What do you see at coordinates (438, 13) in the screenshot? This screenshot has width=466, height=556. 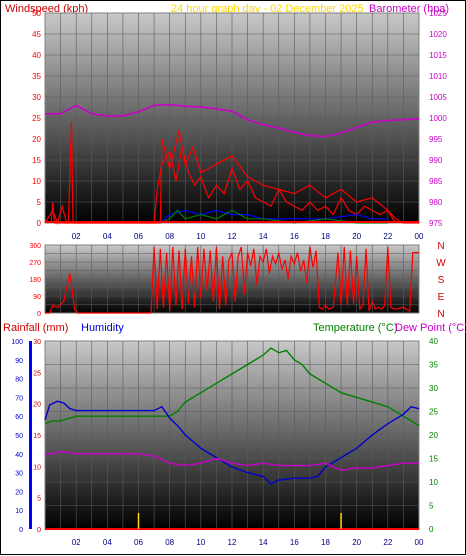 I see `baro-y-tick: 1025` at bounding box center [438, 13].